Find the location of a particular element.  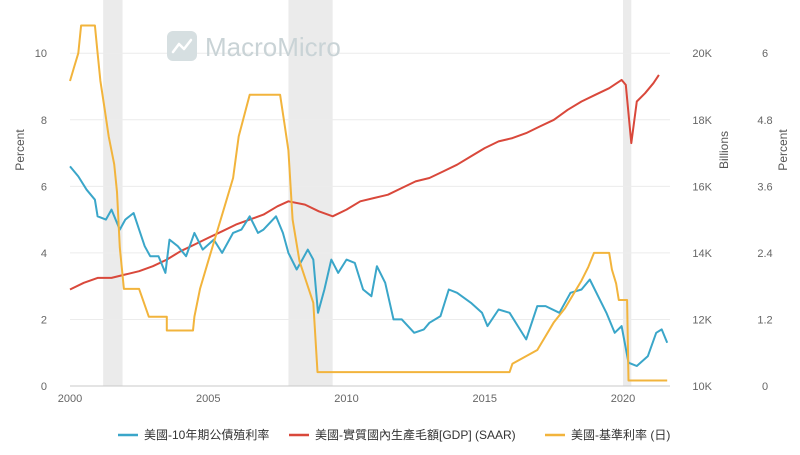

y-right2-tick-label: 0 is located at coordinates (765, 387).